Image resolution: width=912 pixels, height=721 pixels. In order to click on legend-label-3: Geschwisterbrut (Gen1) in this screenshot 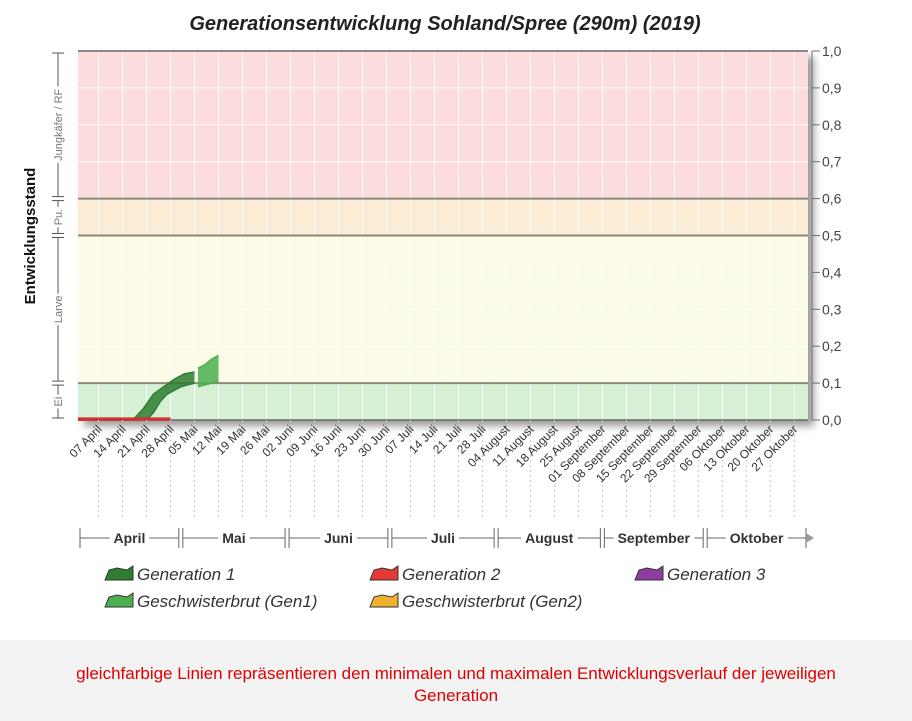, I will do `click(227, 601)`.